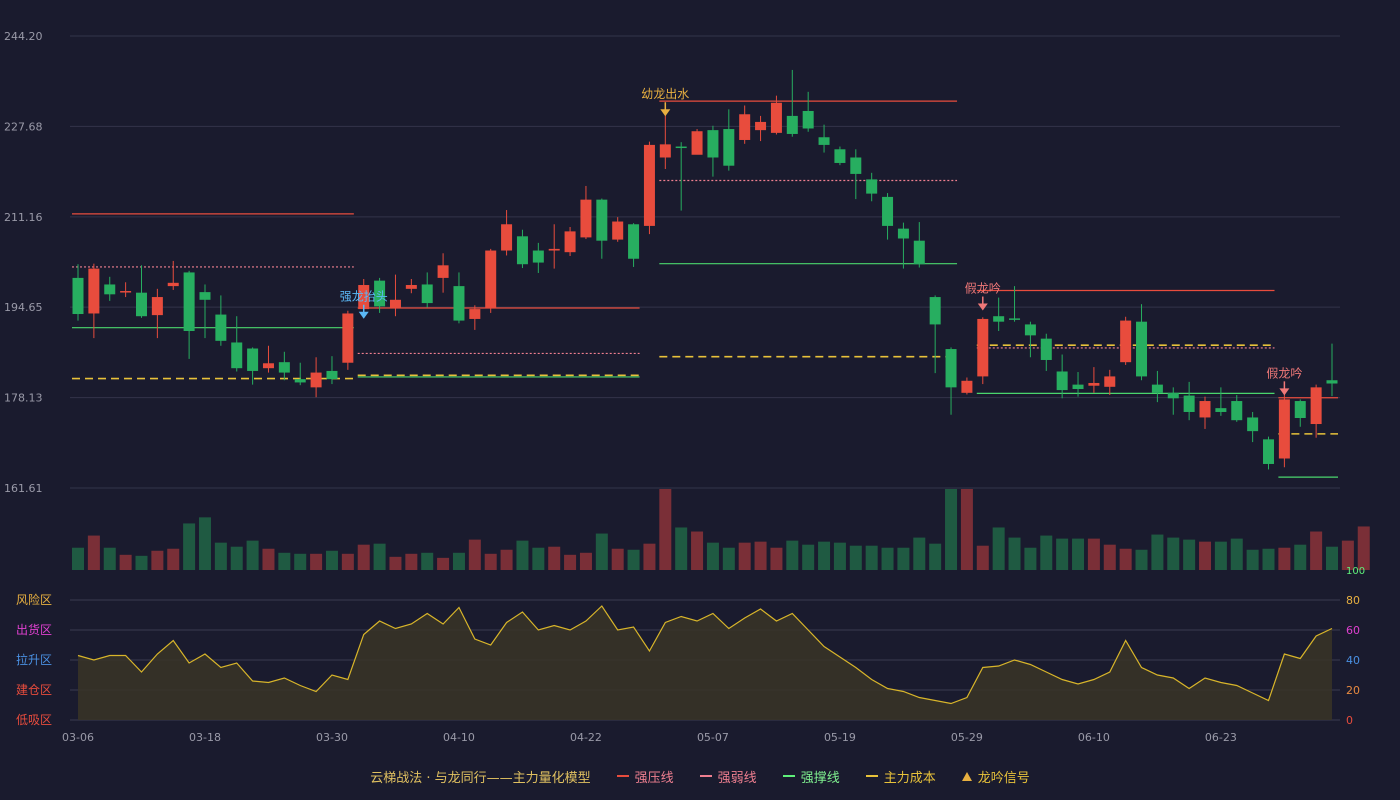 This screenshot has width=1400, height=800. I want to click on signal-label: 假龙吟, so click(983, 288).